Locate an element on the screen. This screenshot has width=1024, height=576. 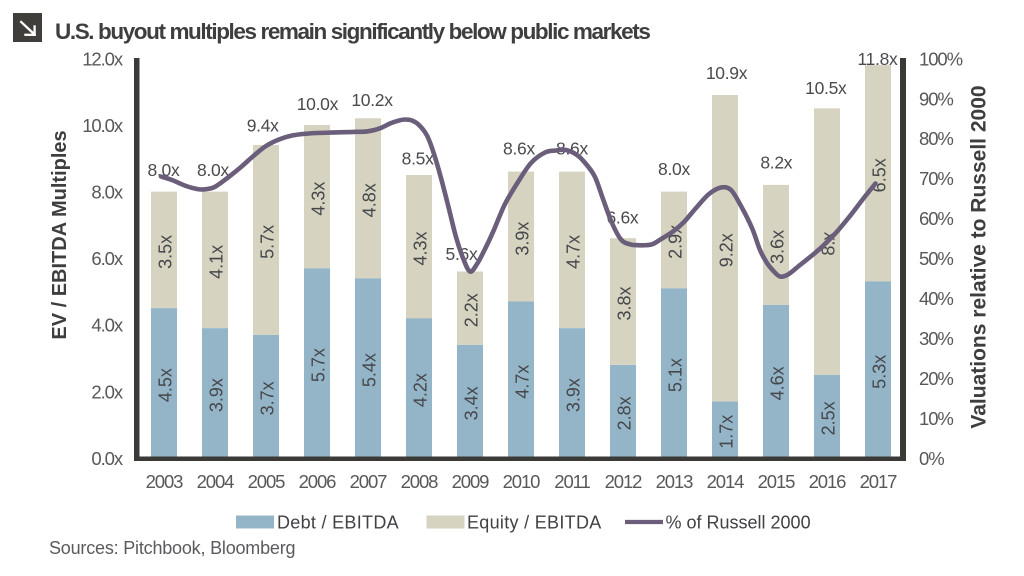
svg-text: 4.6x is located at coordinates (777, 383).